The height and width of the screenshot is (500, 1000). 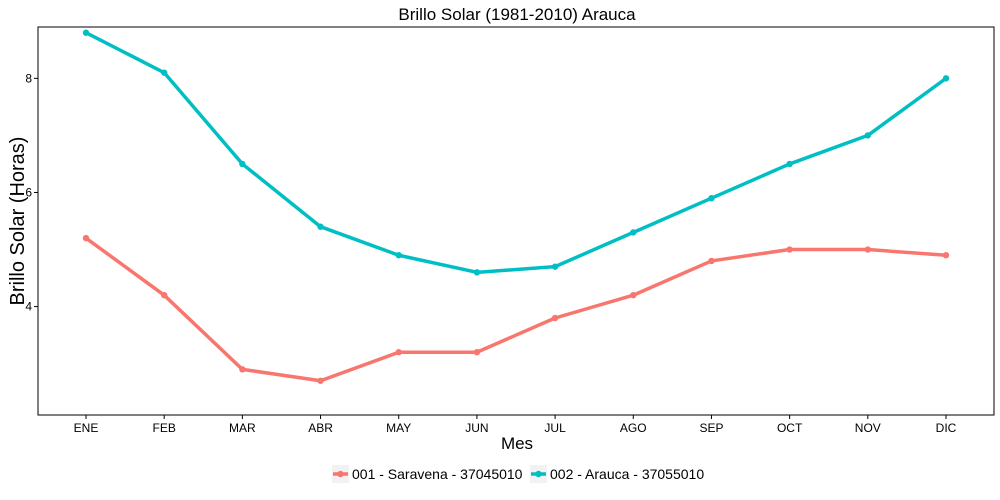 I want to click on x-tick-label: AGO, so click(x=633, y=428).